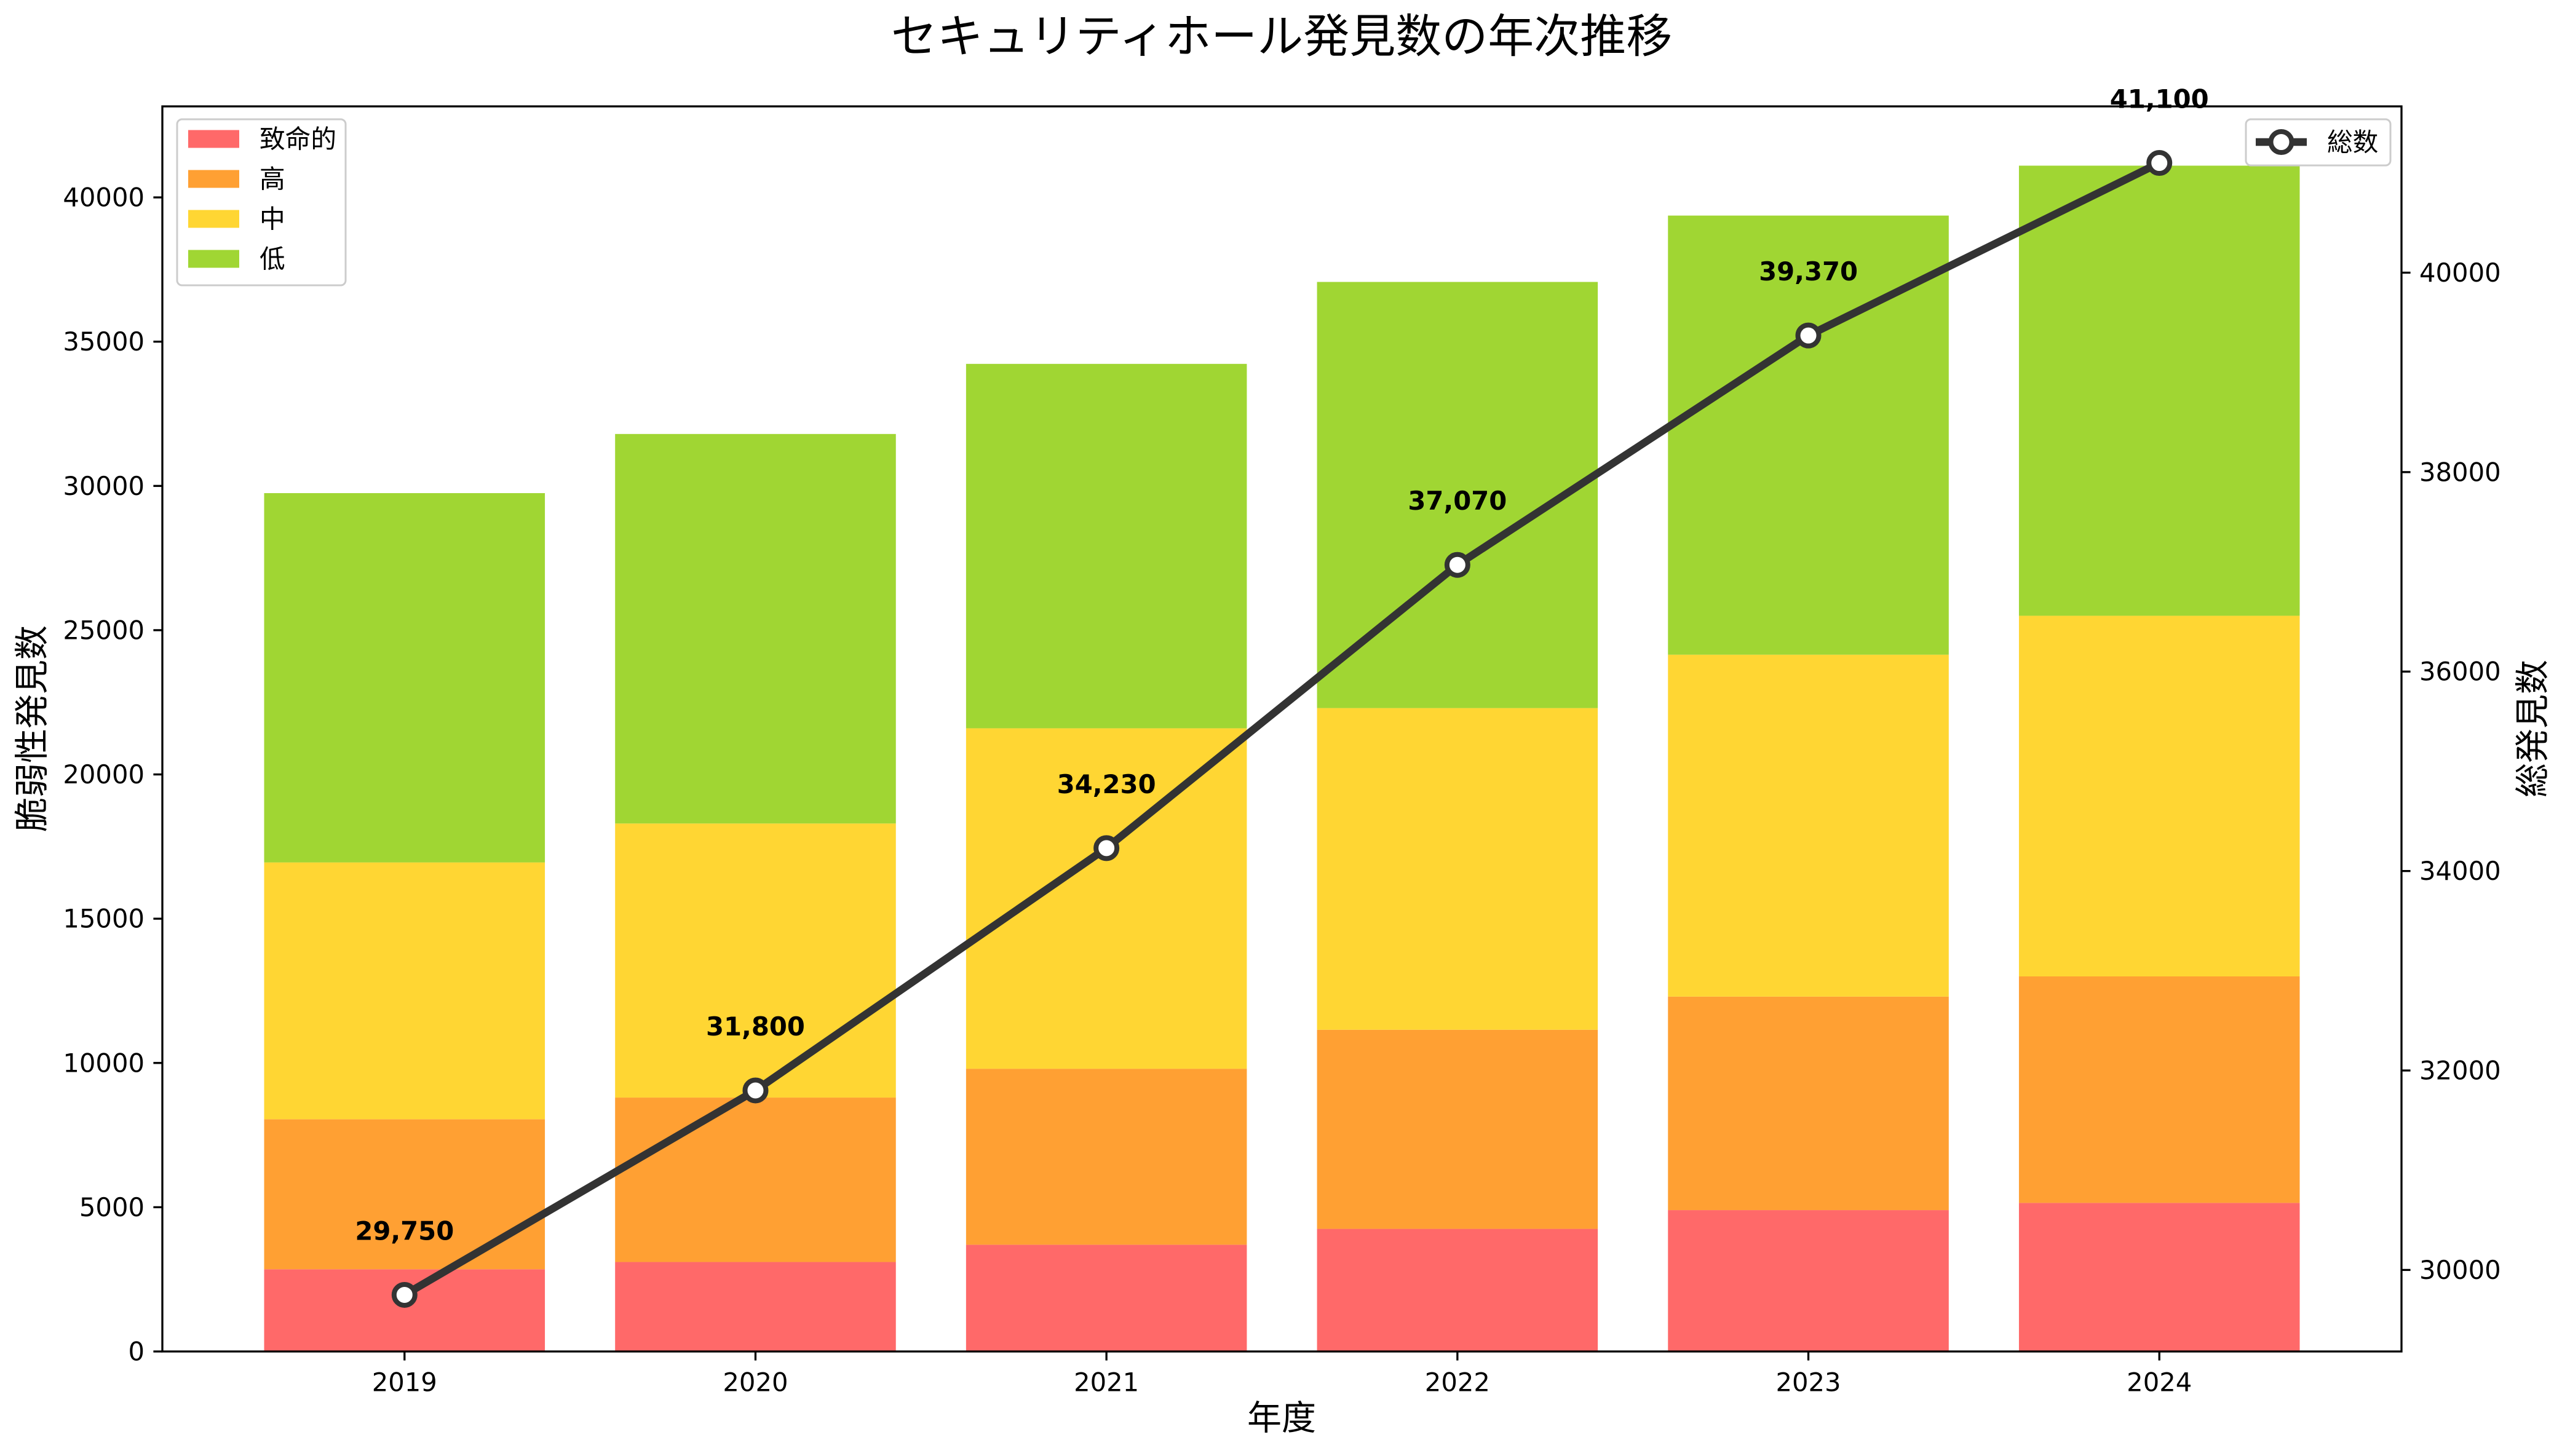  I want to click on y-axis-left: 0 5000 10000 15000 20000 25000 30000 35000 40000, so click(113, 775).